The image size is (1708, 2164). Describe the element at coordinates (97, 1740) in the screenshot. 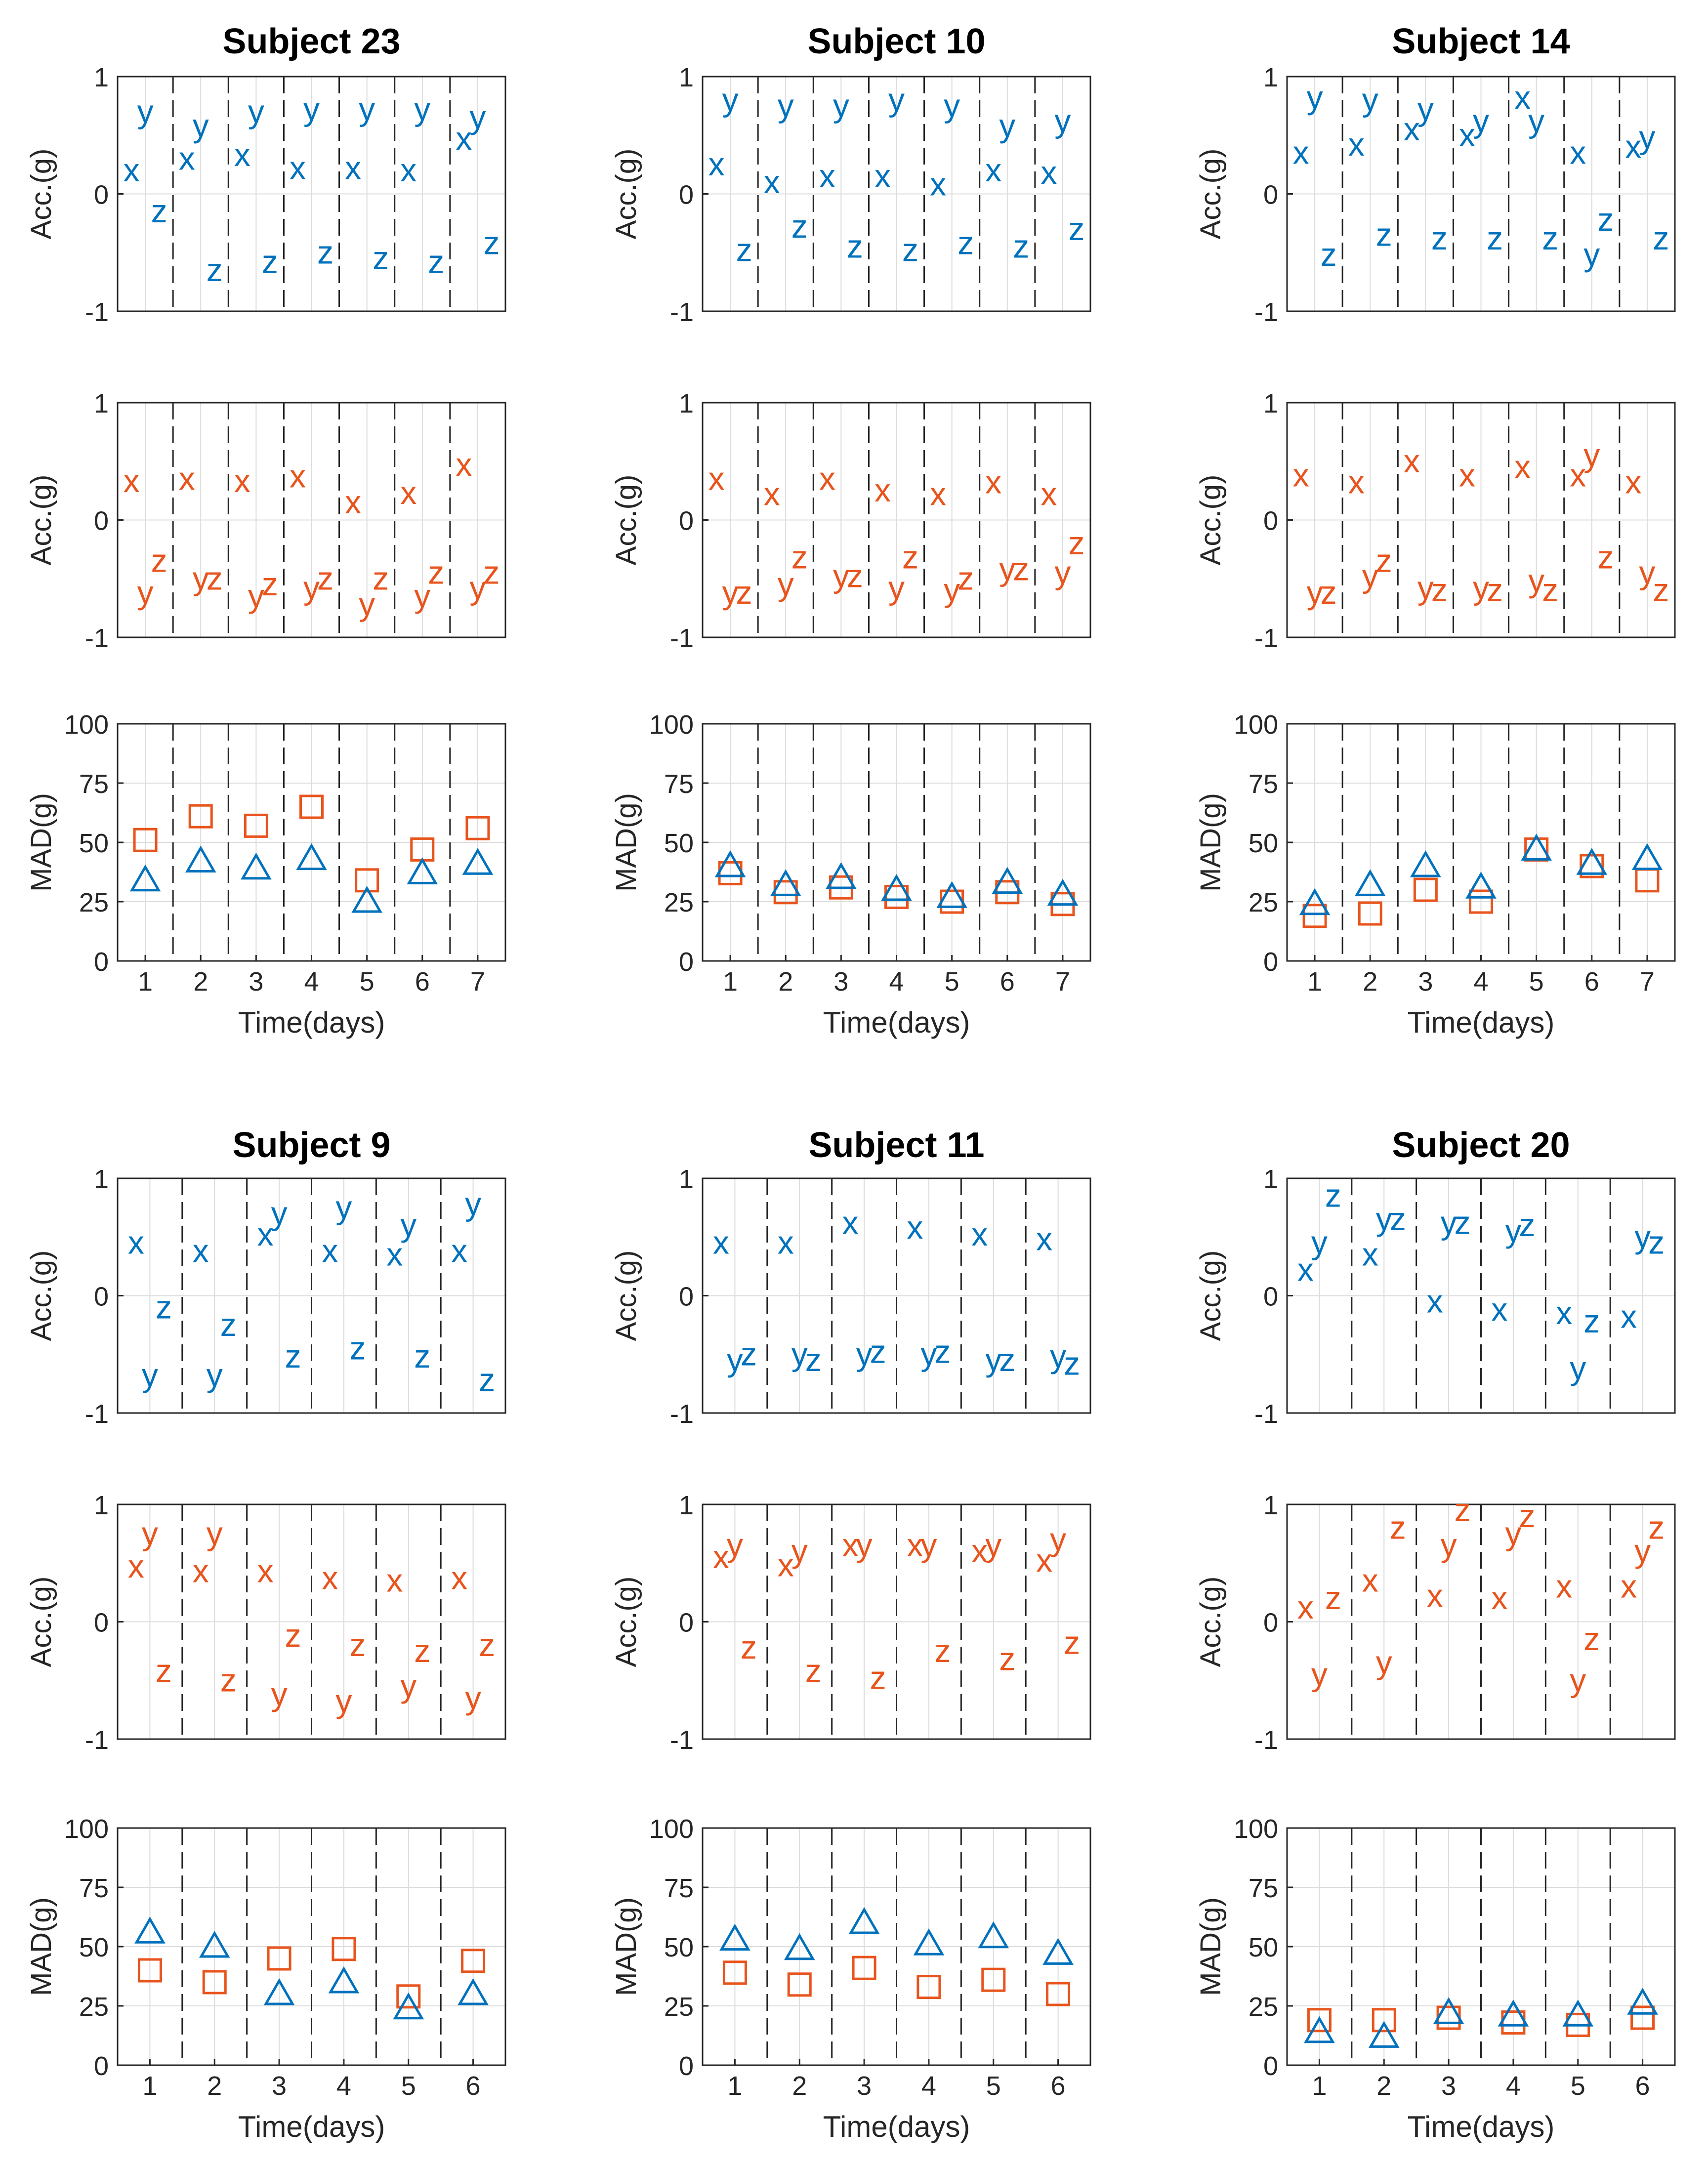

I see `y-tick-label: -1` at that location.